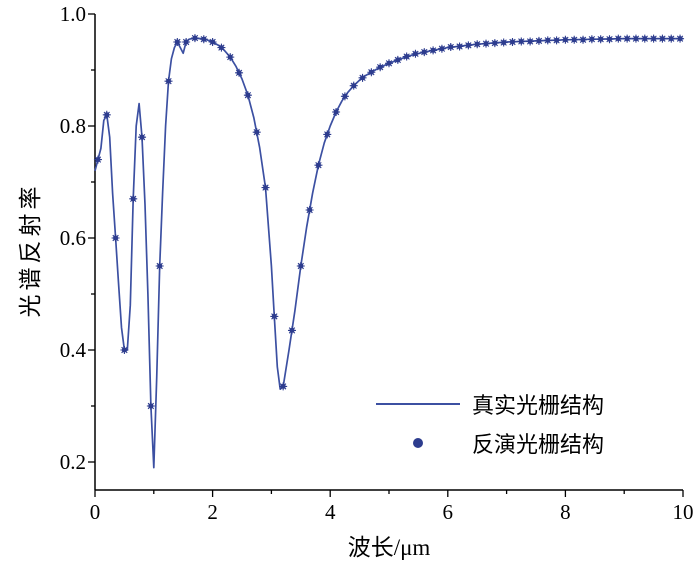 The height and width of the screenshot is (566, 700). I want to click on legend: 真实光栅结构 反演光栅结构, so click(490, 423).